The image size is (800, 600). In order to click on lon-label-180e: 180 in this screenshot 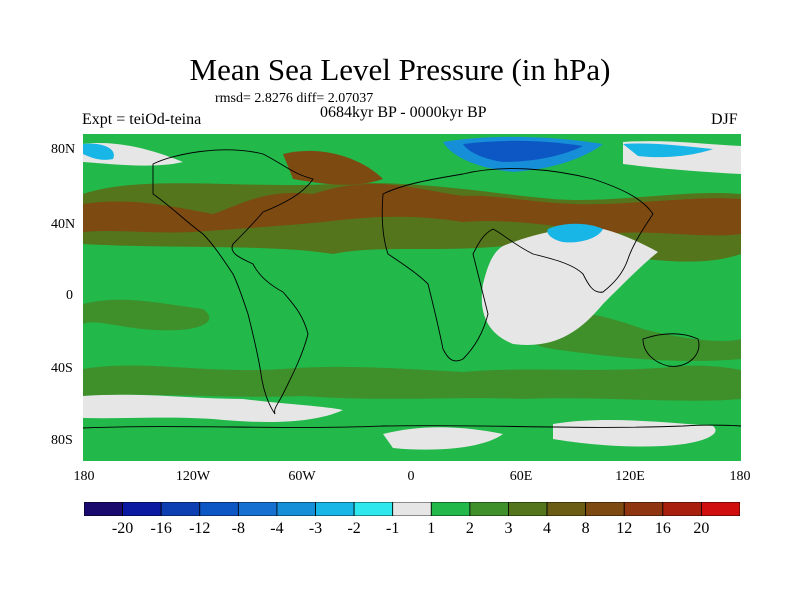, I will do `click(740, 476)`.